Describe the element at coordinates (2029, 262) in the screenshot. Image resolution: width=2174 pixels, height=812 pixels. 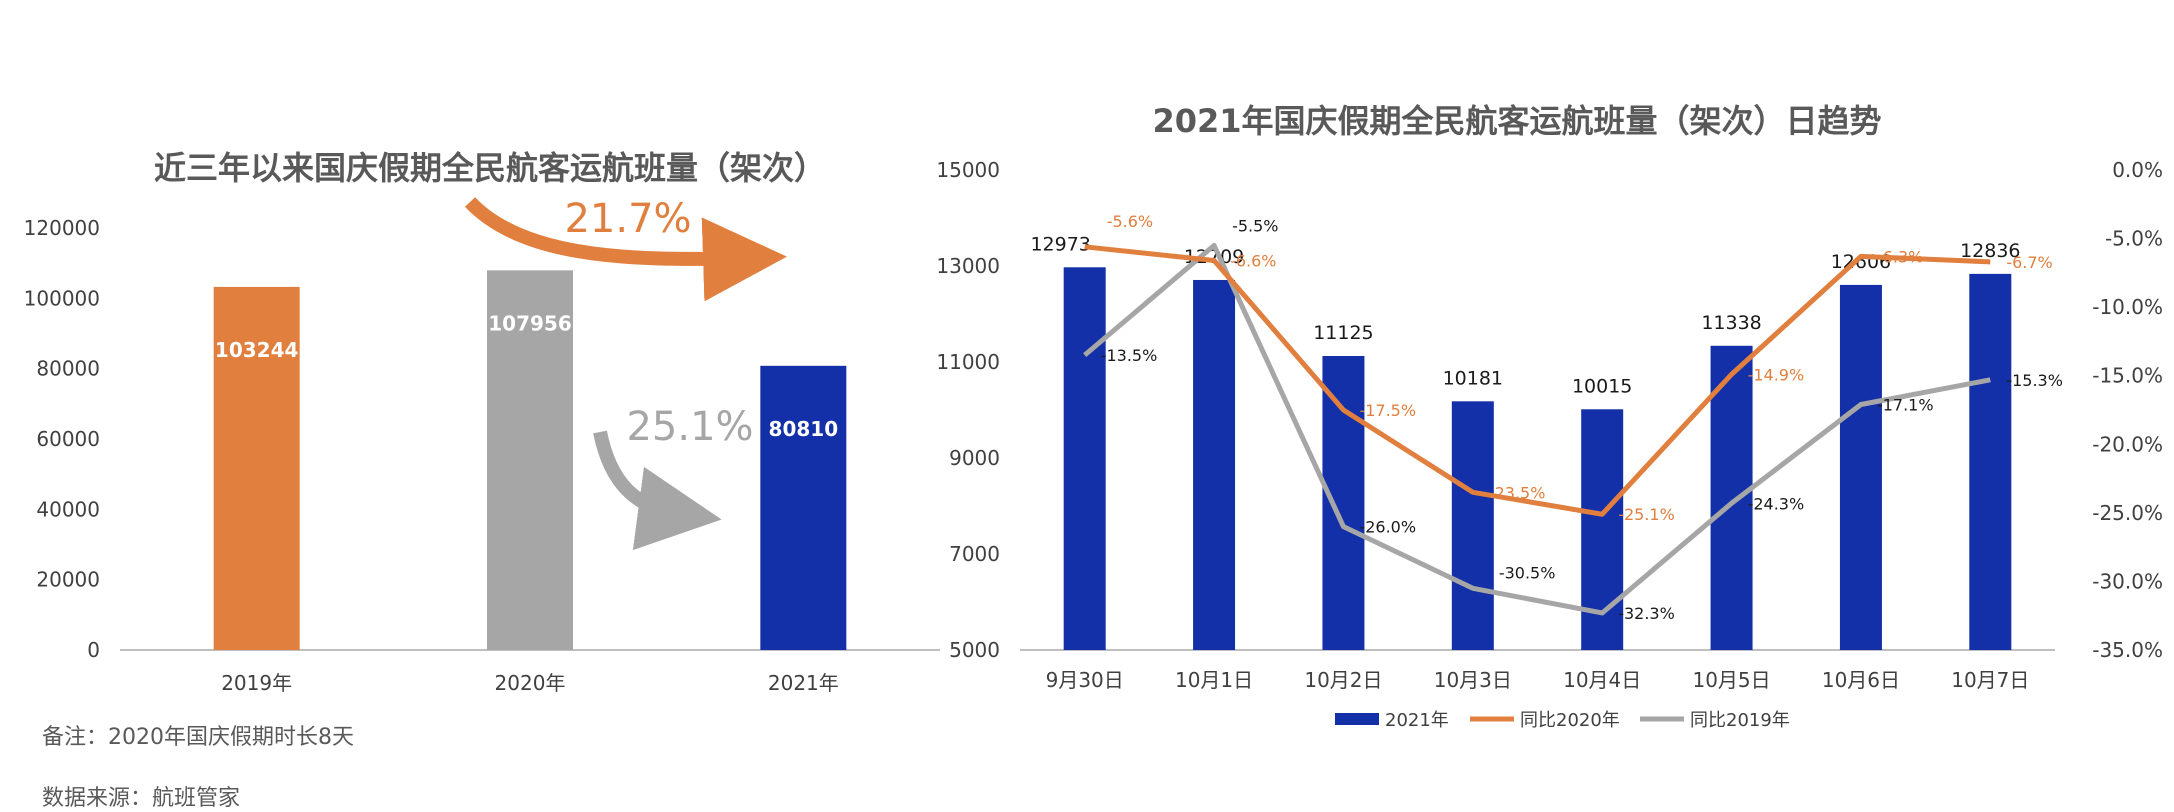
I see `line-point-label: -6.7%` at that location.